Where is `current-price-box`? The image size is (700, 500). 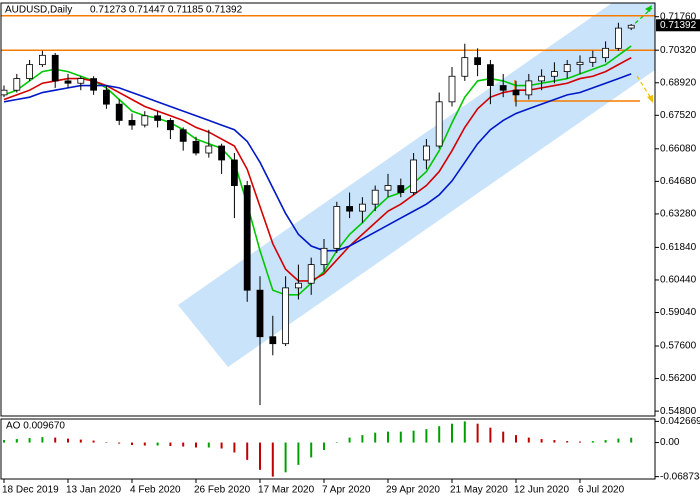
current-price-box is located at coordinates (678, 25).